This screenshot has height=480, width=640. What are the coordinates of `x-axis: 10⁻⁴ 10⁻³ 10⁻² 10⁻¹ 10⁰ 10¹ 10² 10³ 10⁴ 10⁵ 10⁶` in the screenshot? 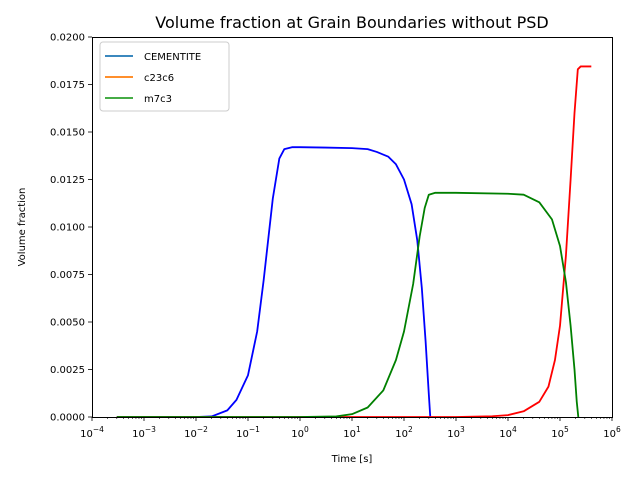 It's located at (350, 428).